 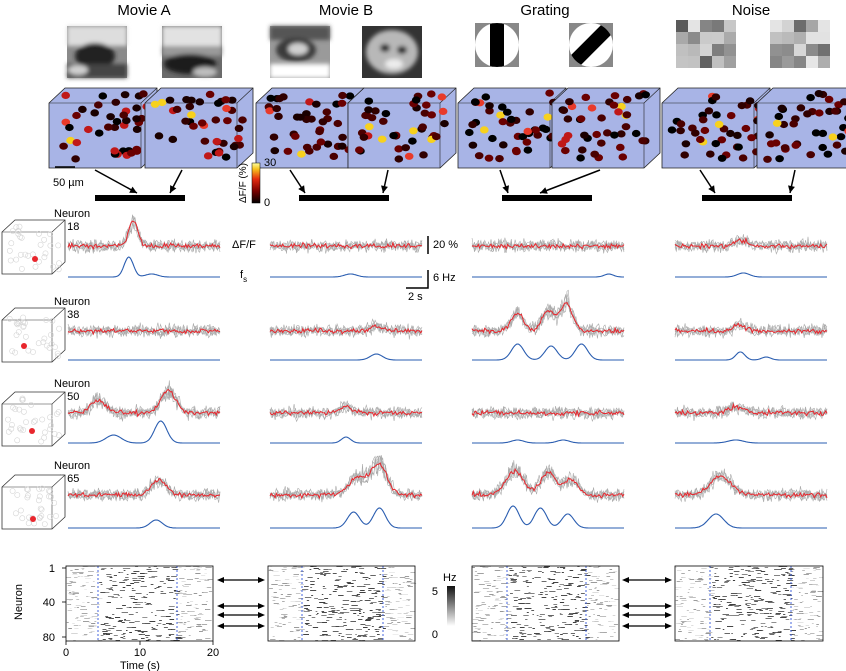 I want to click on location-cube-edge, so click(x=58, y=314).